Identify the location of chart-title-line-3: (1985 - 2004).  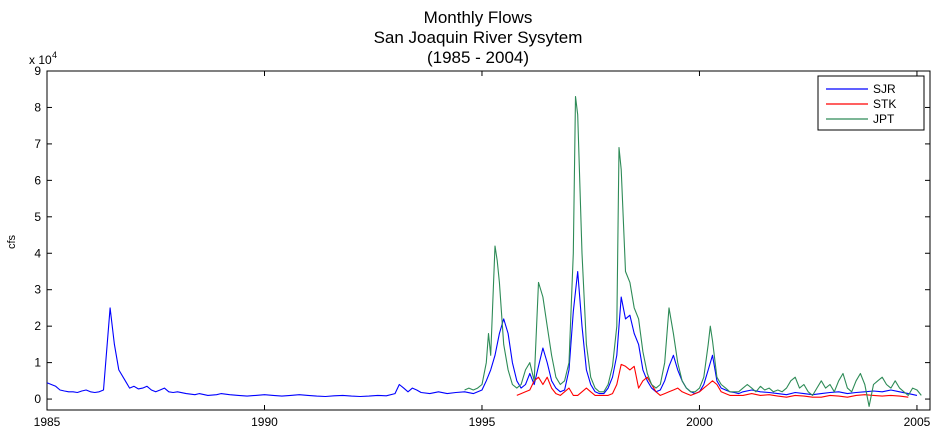
(478, 57).